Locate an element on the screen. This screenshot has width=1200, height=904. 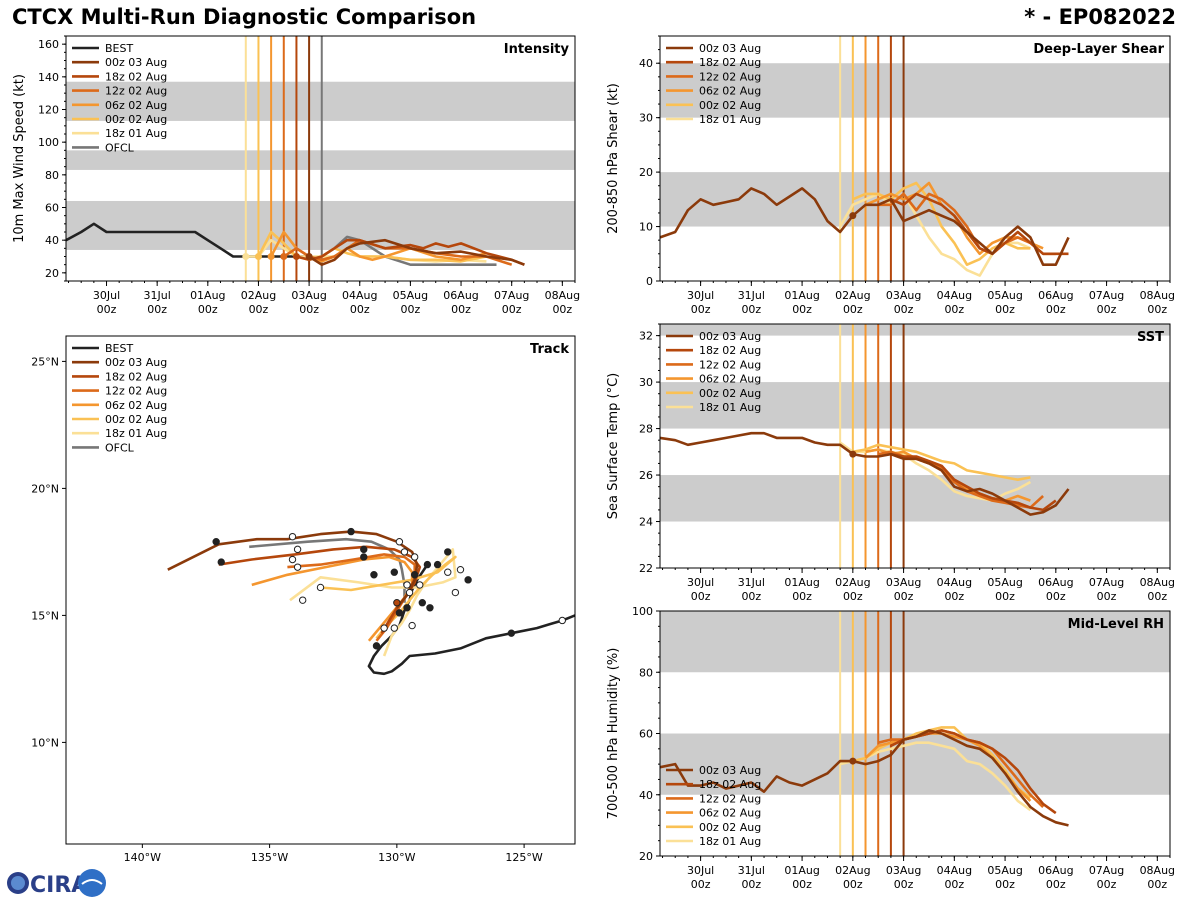
sst-ytick-label: 26 is located at coordinates (646, 475).